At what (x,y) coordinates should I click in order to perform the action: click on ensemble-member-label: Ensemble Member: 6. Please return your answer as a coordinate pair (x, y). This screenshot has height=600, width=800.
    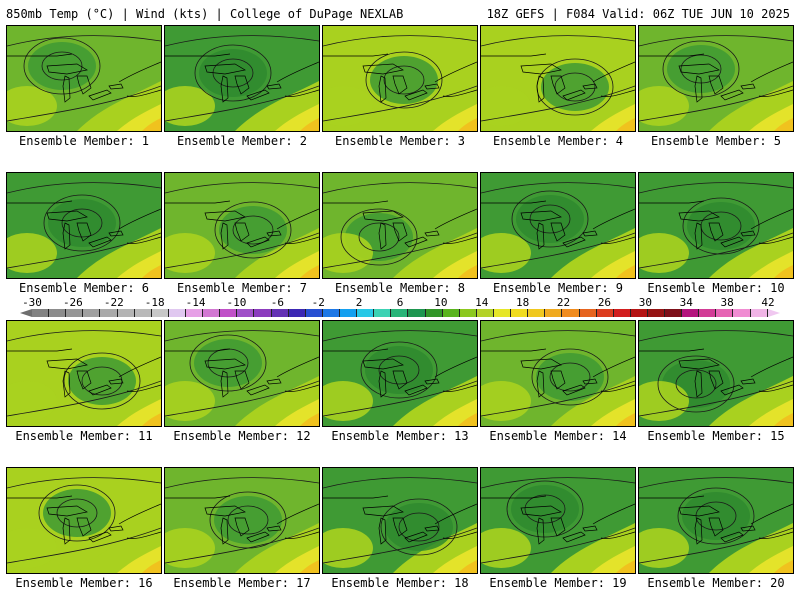
    Looking at the image, I should click on (84, 288).